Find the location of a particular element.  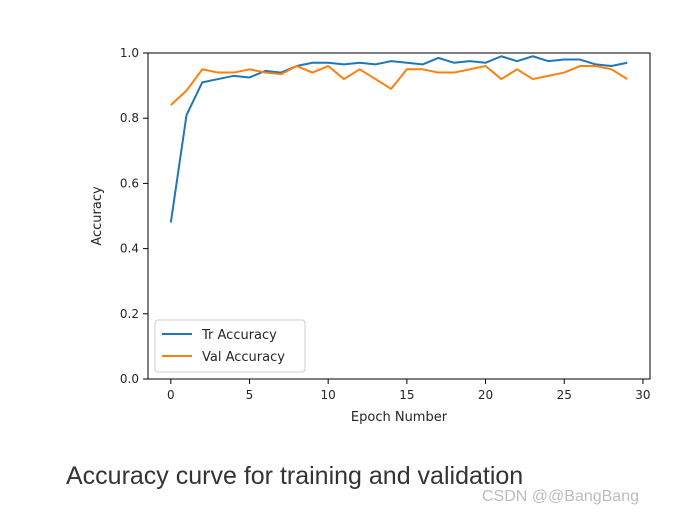

legend-label-tr-accuracy: Tr Accuracy is located at coordinates (239, 335).